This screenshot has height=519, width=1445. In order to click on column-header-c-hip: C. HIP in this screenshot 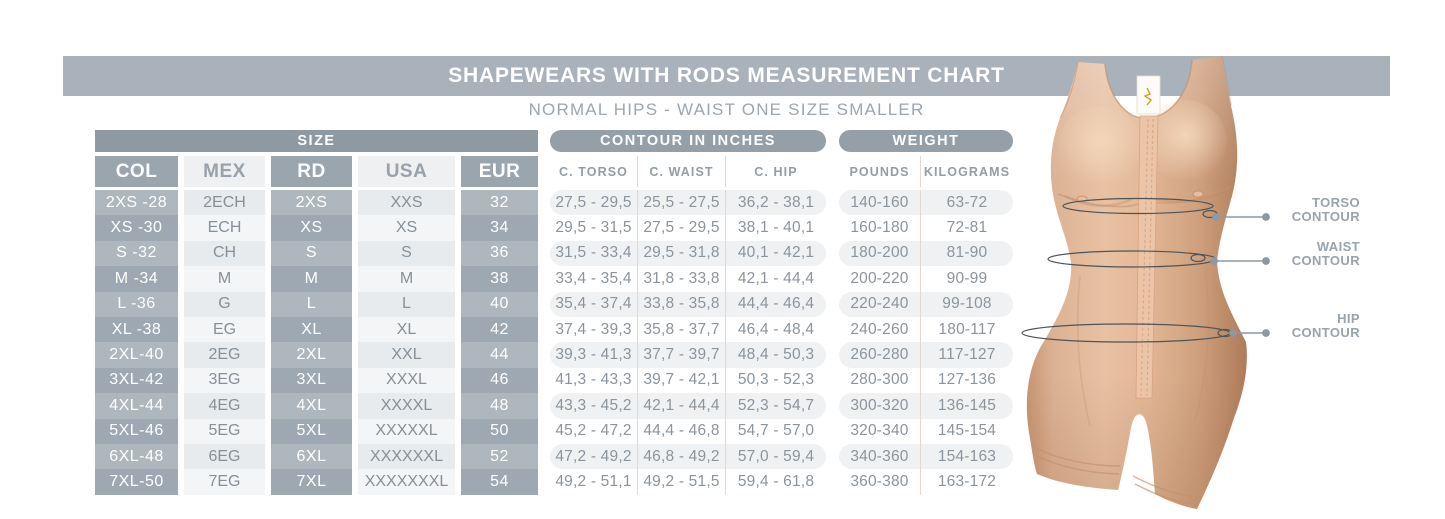, I will do `click(775, 171)`.